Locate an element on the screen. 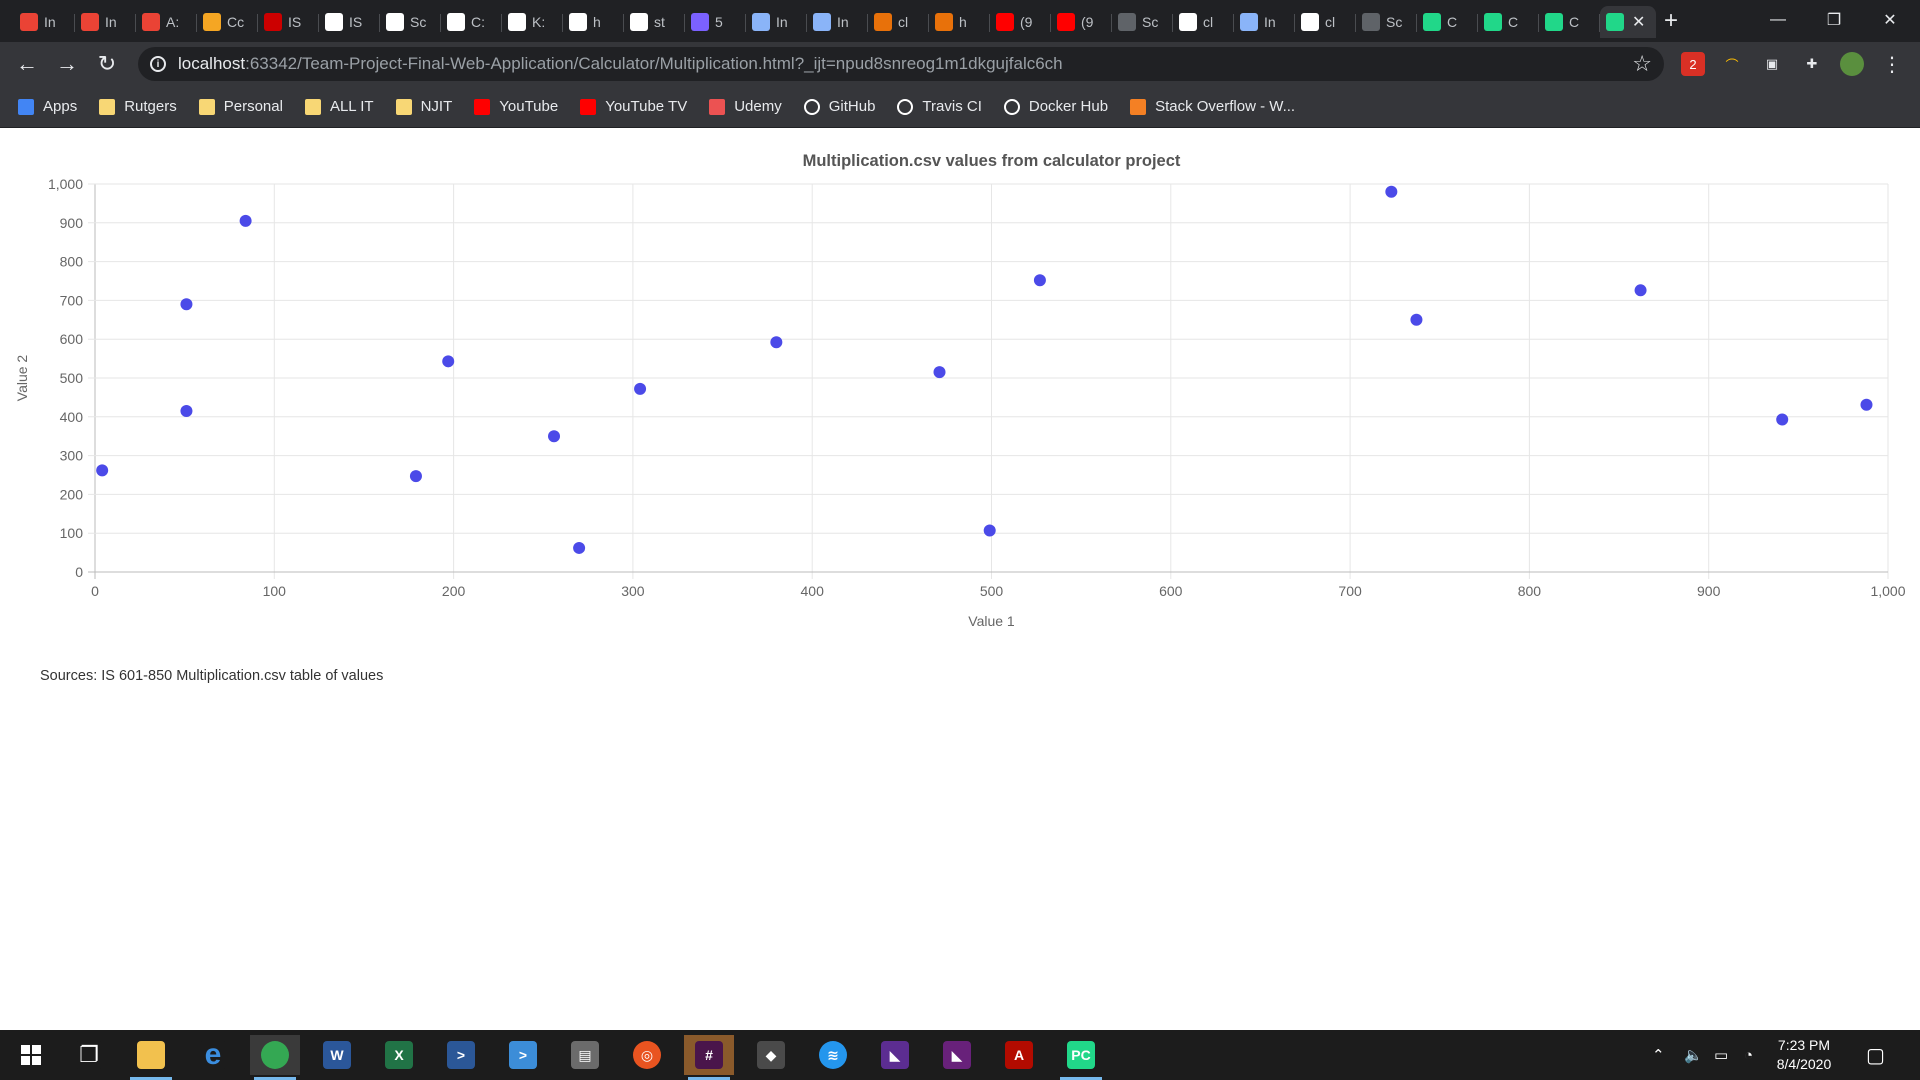  bookmark-item: Docker Hub is located at coordinates (1055, 106).